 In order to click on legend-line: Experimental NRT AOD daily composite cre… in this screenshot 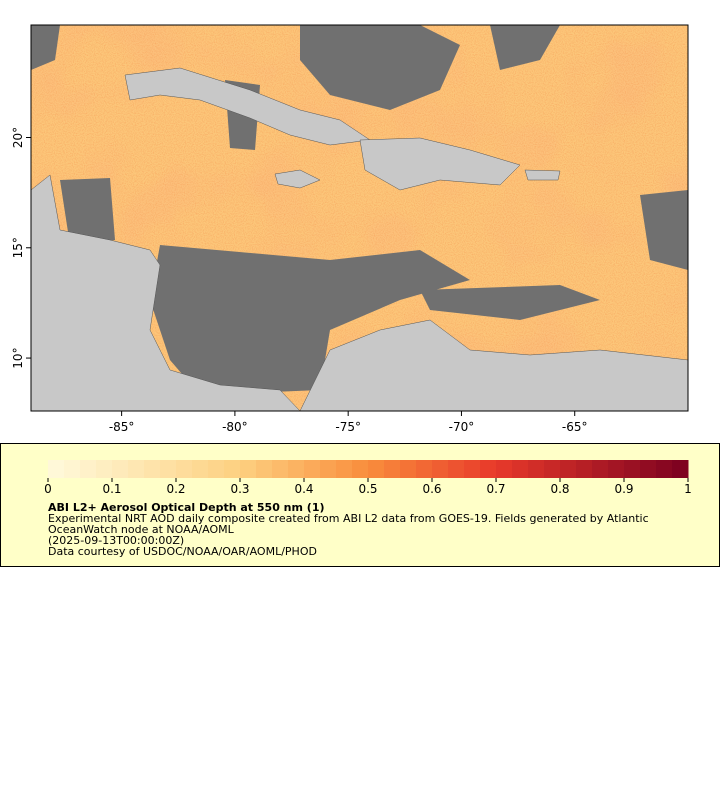, I will do `click(348, 518)`.